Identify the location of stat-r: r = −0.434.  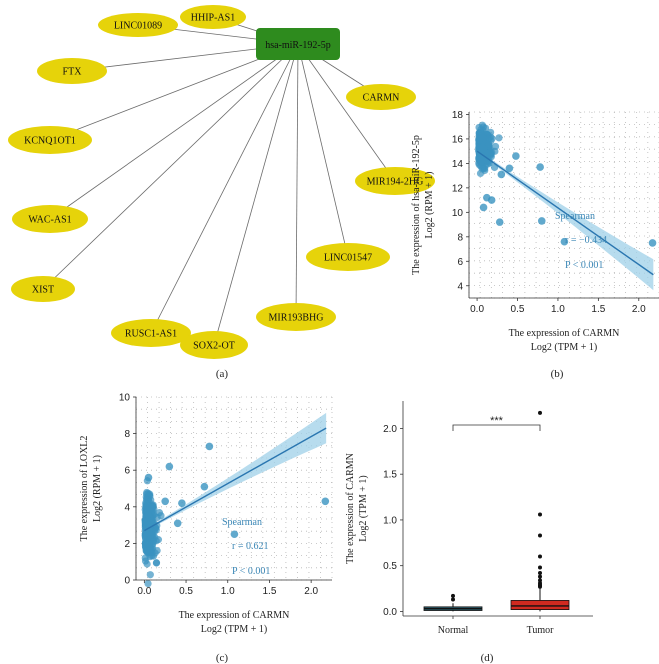
(586, 240).